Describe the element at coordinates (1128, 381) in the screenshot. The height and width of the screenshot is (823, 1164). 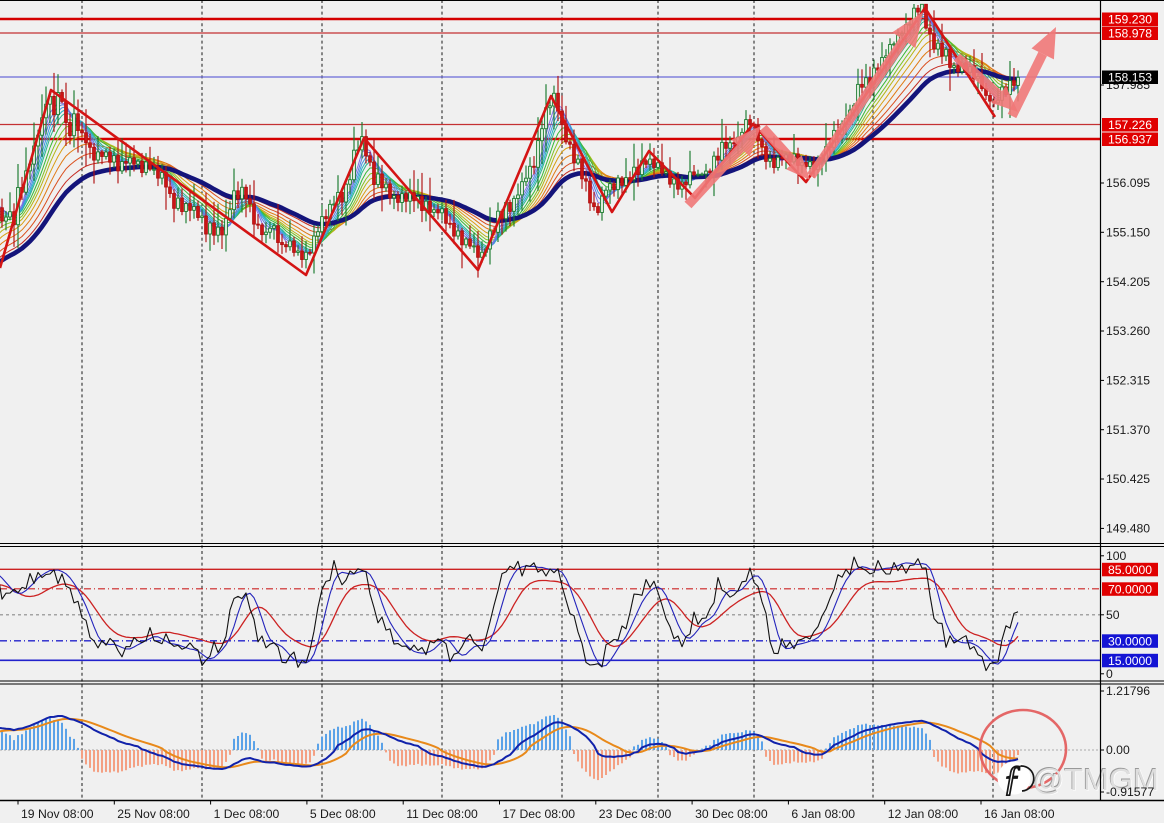
I see `svg-text: 152.315` at that location.